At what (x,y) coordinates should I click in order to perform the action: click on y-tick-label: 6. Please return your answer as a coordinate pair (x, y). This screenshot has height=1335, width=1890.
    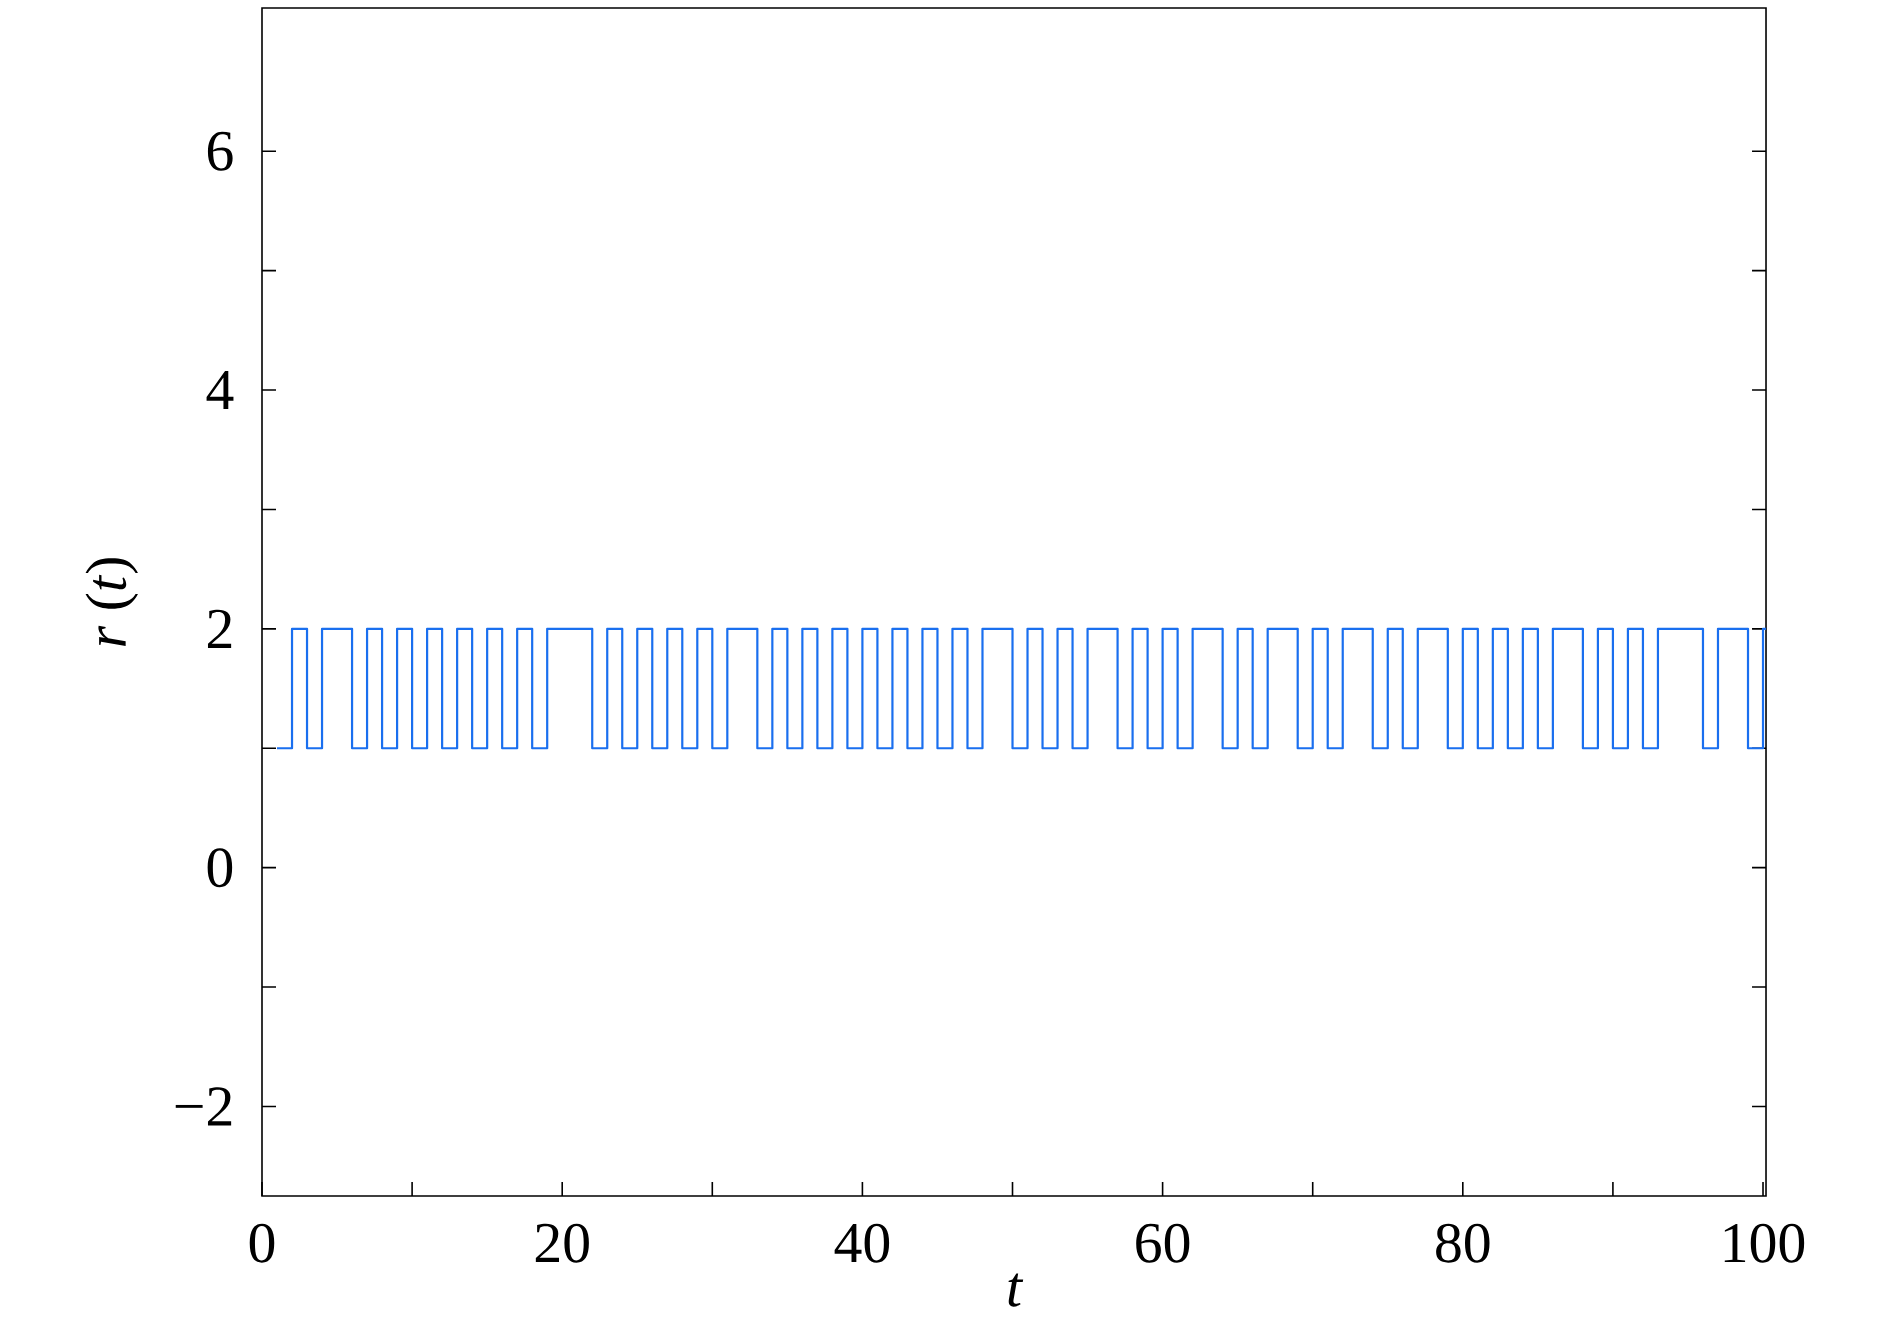
    Looking at the image, I should click on (220, 151).